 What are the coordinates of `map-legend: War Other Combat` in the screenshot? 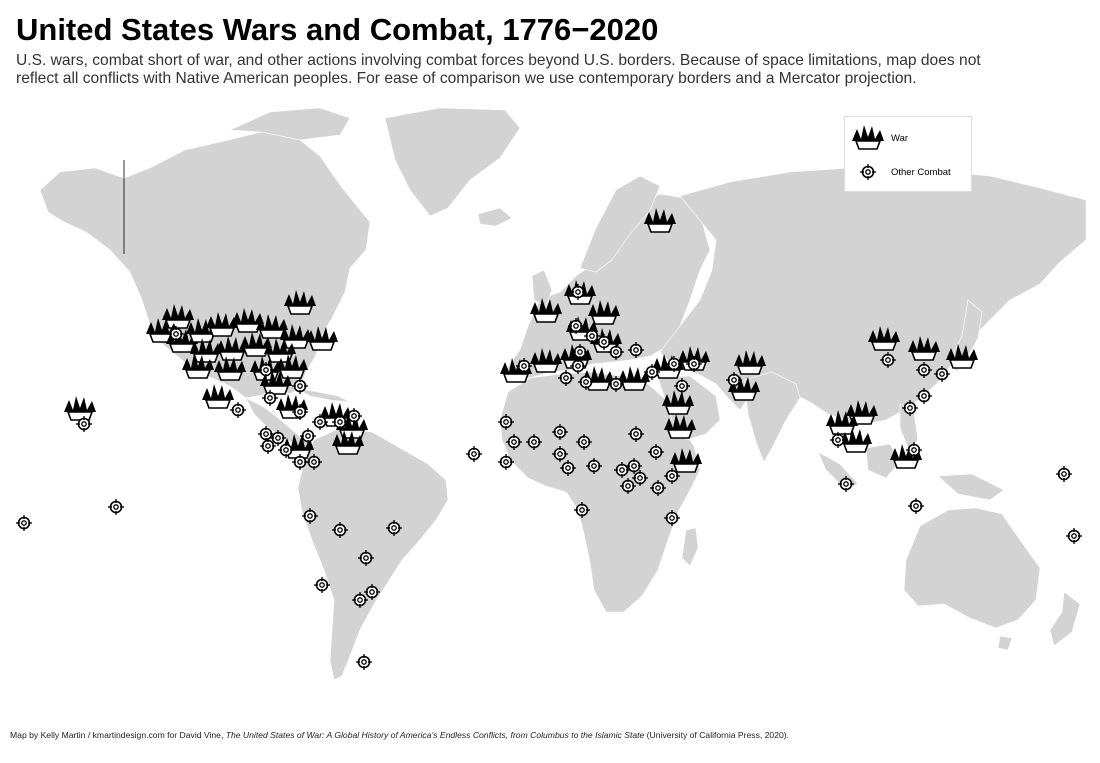 It's located at (908, 154).